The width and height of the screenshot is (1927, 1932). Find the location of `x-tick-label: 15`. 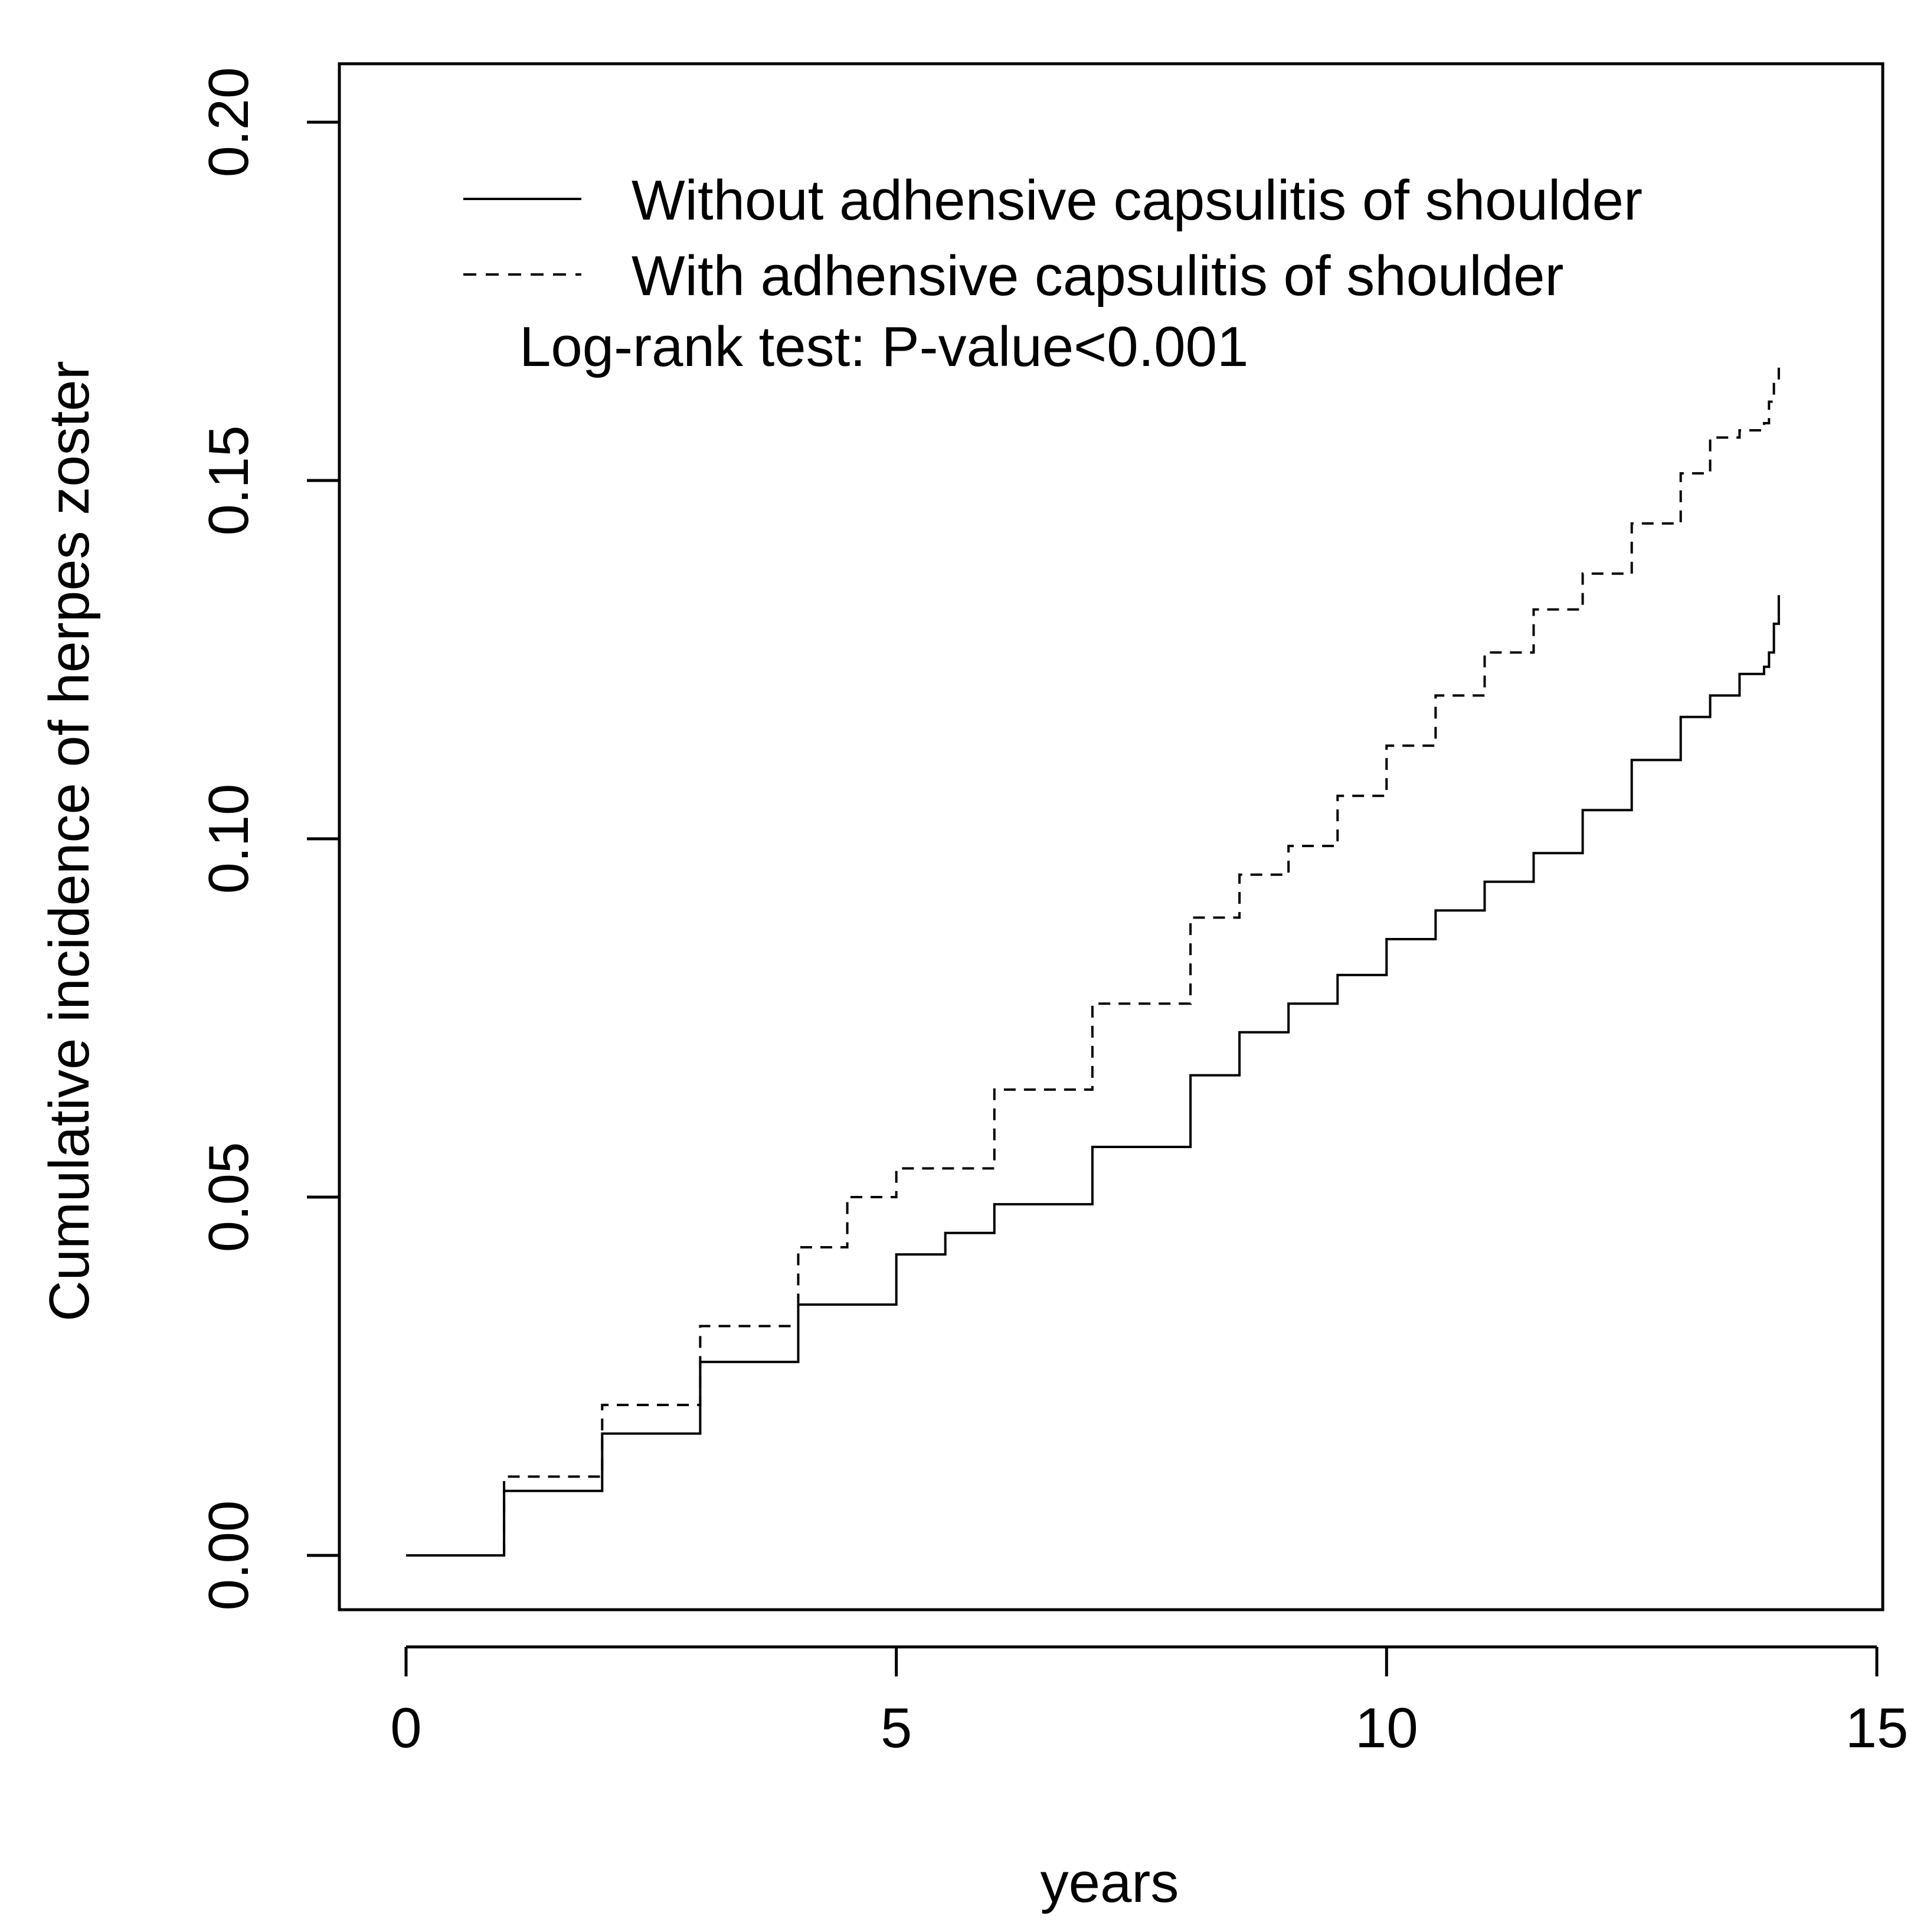

x-tick-label: 15 is located at coordinates (1877, 1728).